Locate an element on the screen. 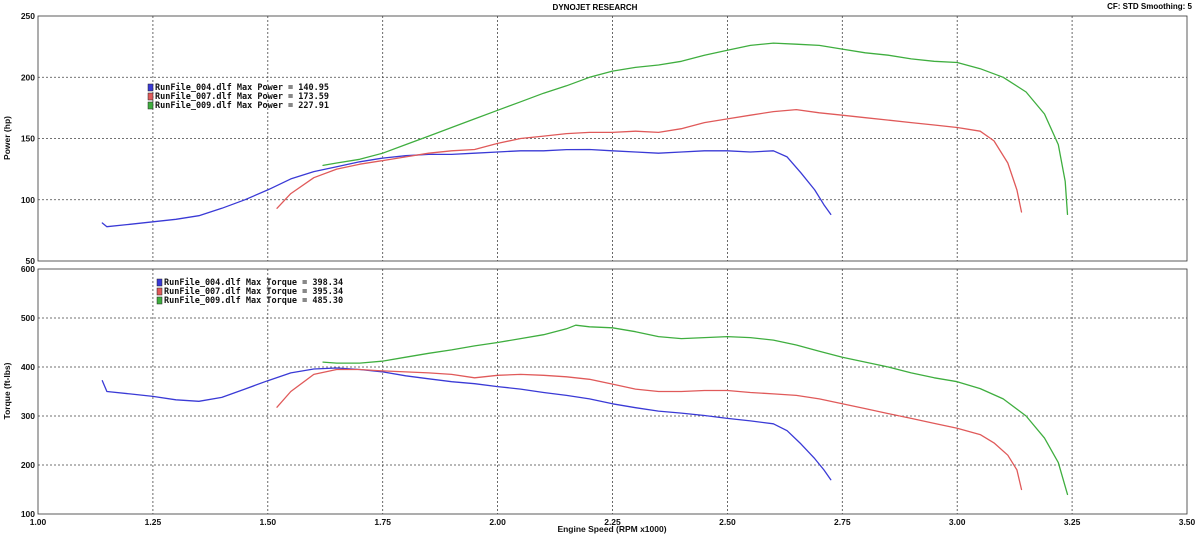  chart-settings: CF: STD Smoothing: 5 is located at coordinates (1149, 6).